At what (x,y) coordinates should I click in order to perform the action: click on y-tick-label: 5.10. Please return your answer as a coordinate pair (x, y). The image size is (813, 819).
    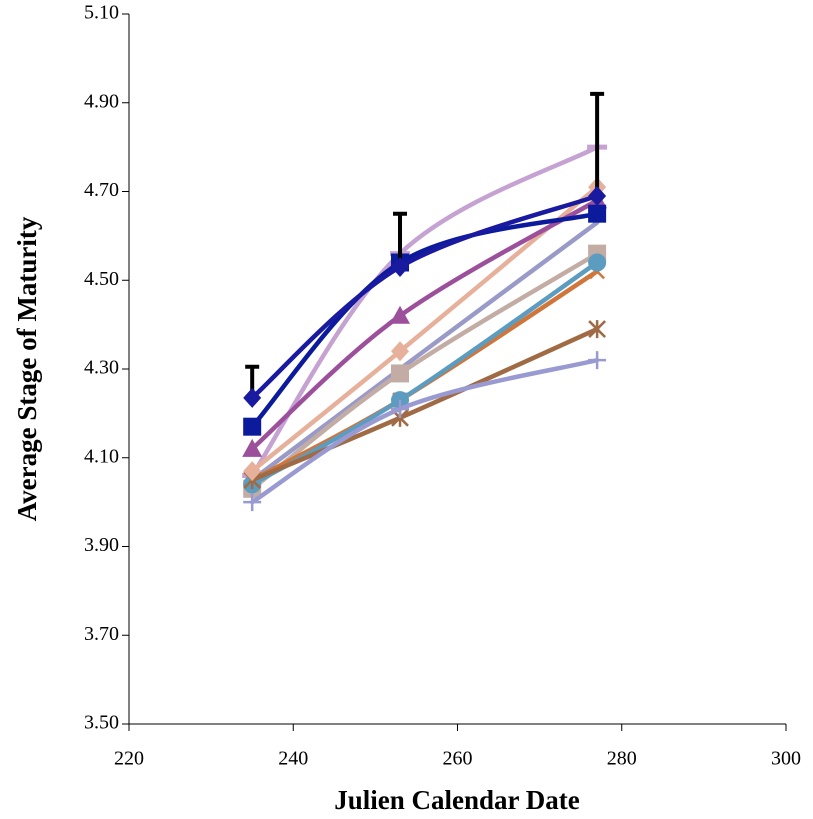
    Looking at the image, I should click on (101, 13).